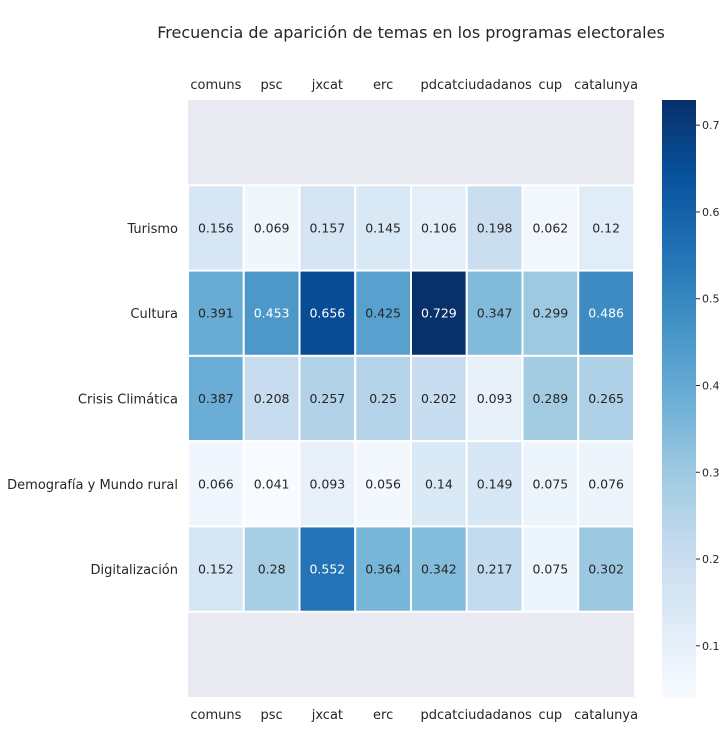 The image size is (726, 732). Describe the element at coordinates (606, 715) in the screenshot. I see `column-label-bottom: catalunya` at that location.